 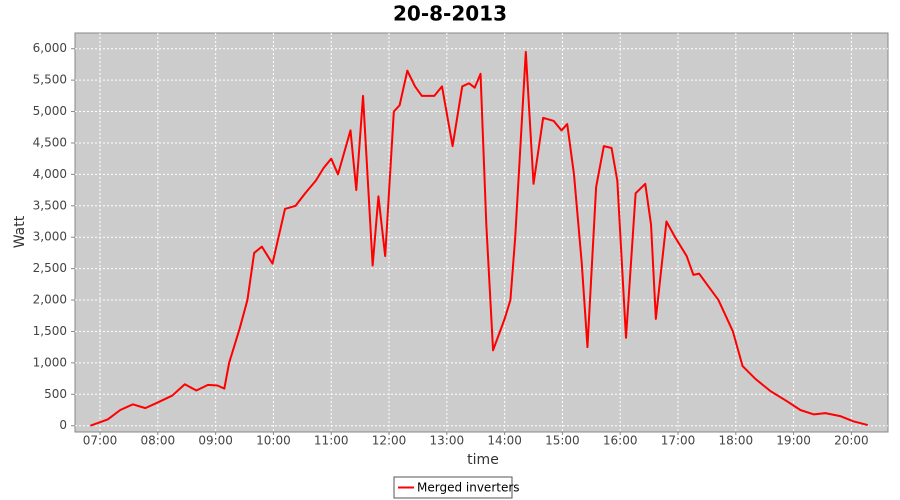 I want to click on x-tick-label: 11:00, so click(x=331, y=441).